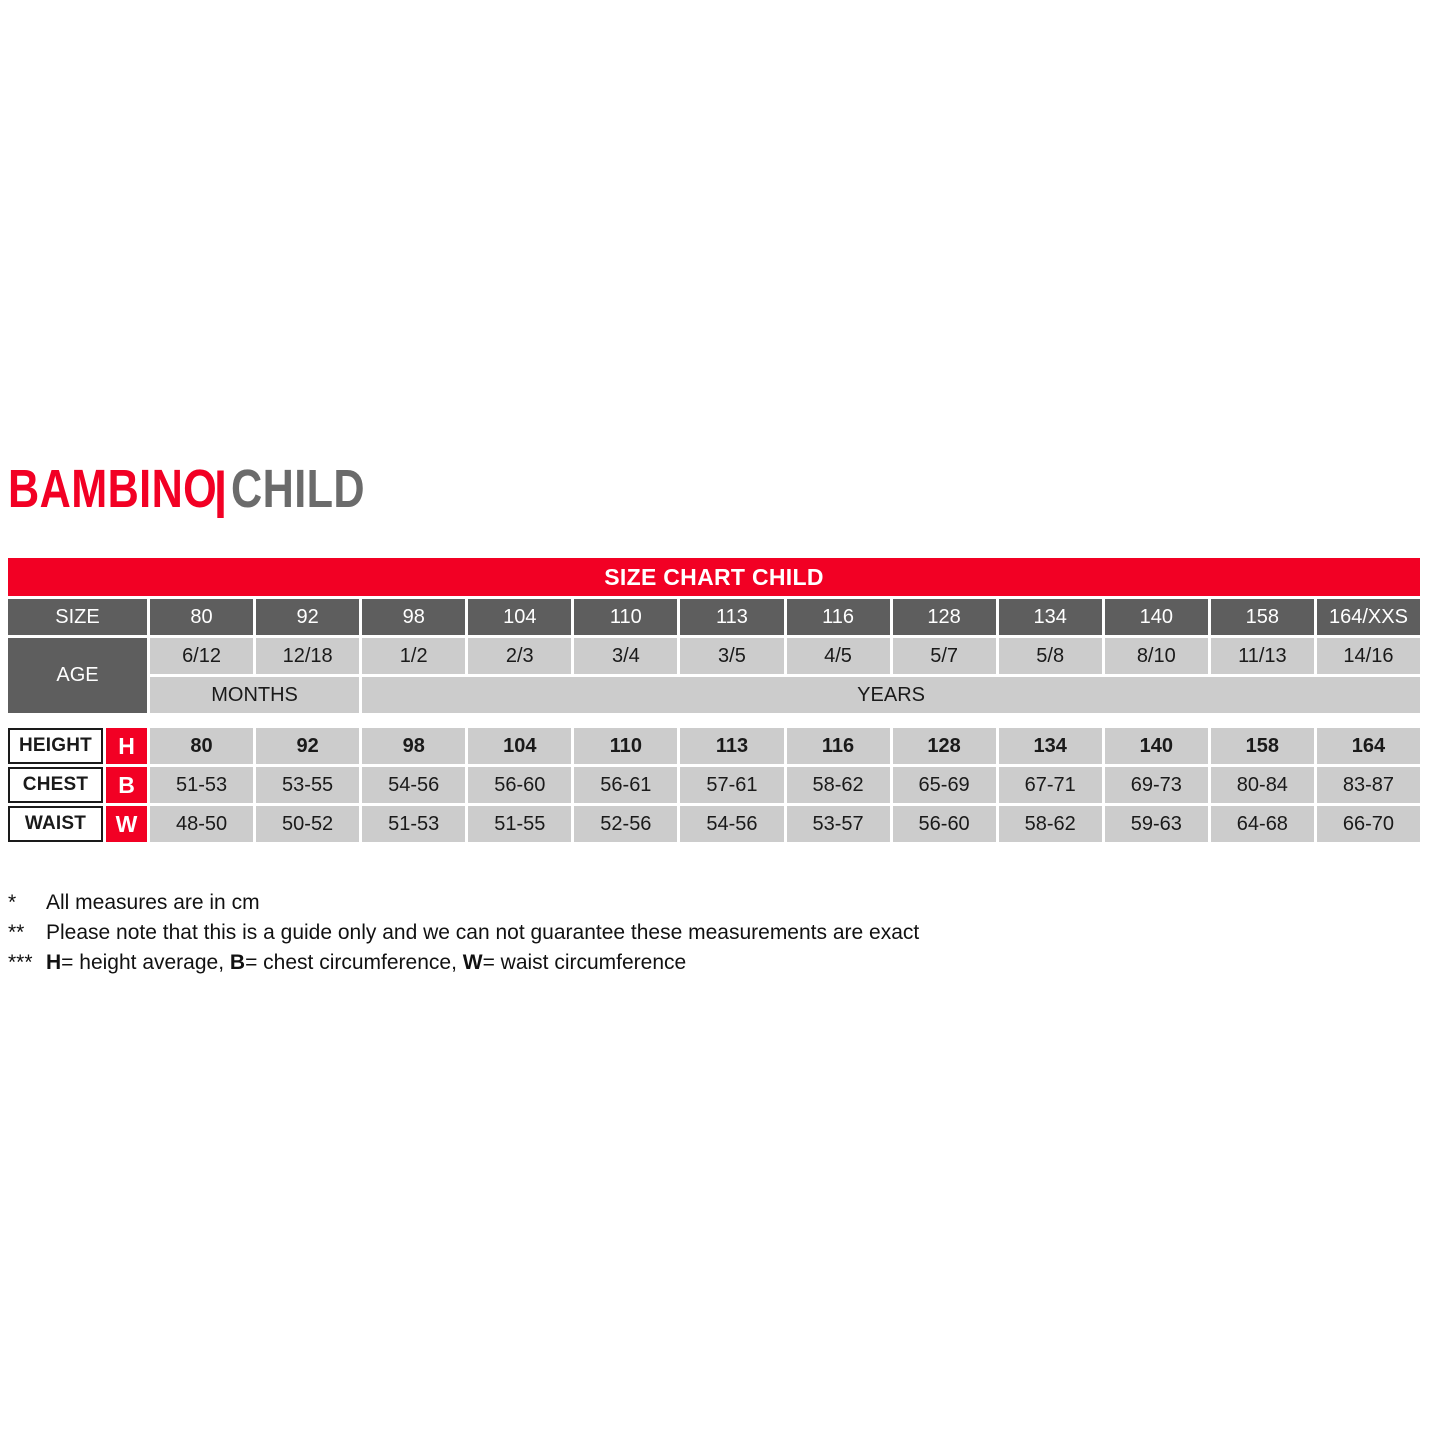 The height and width of the screenshot is (1434, 1434). Describe the element at coordinates (626, 617) in the screenshot. I see `size-header-cell: 110` at that location.